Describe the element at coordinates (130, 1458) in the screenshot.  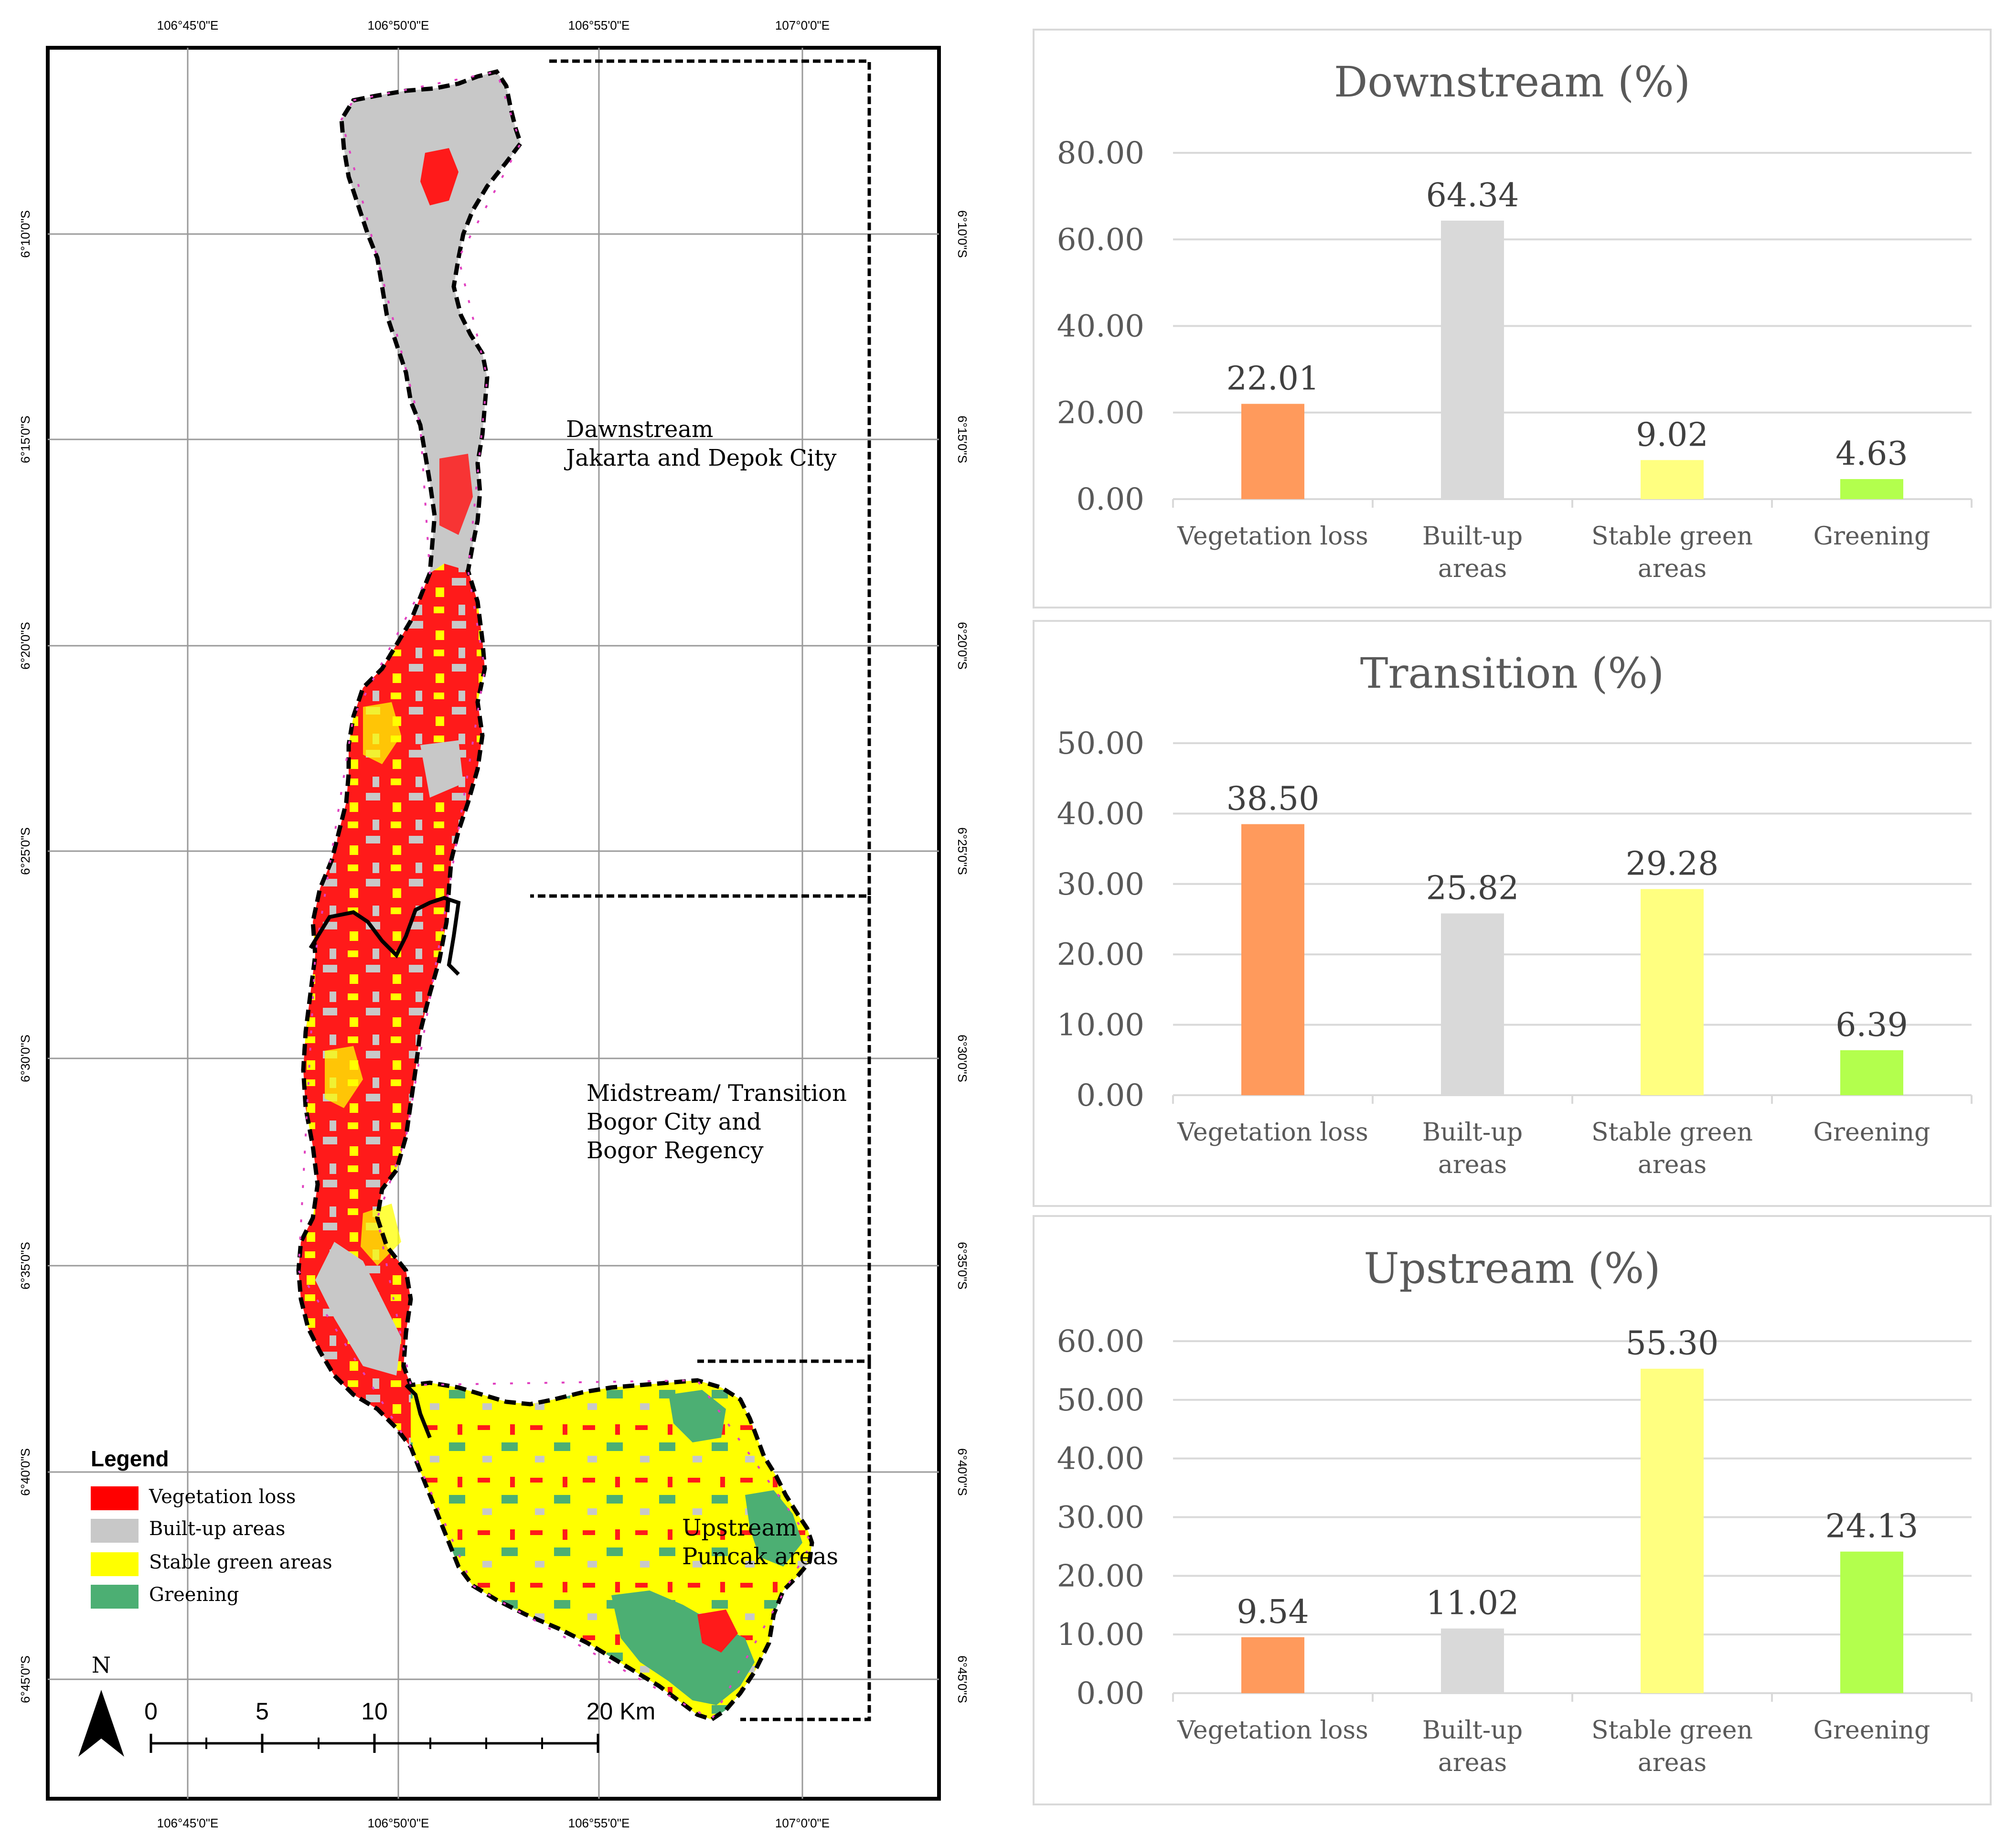
I see `legend-title: Legend` at that location.